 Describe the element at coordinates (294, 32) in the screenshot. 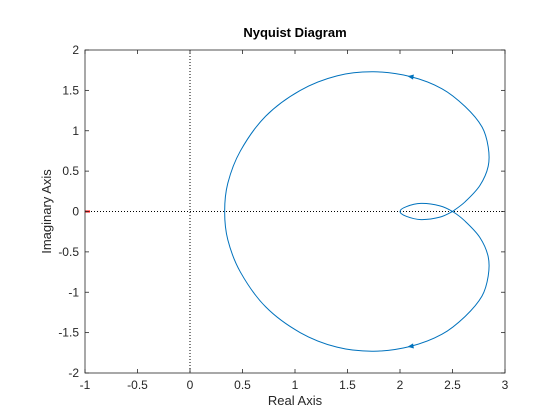

I see `chart-title: Nyquist Diagram` at that location.